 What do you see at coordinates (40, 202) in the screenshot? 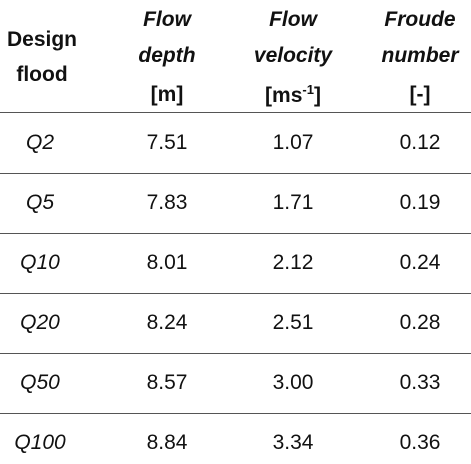
I see `row-label: Q5` at bounding box center [40, 202].